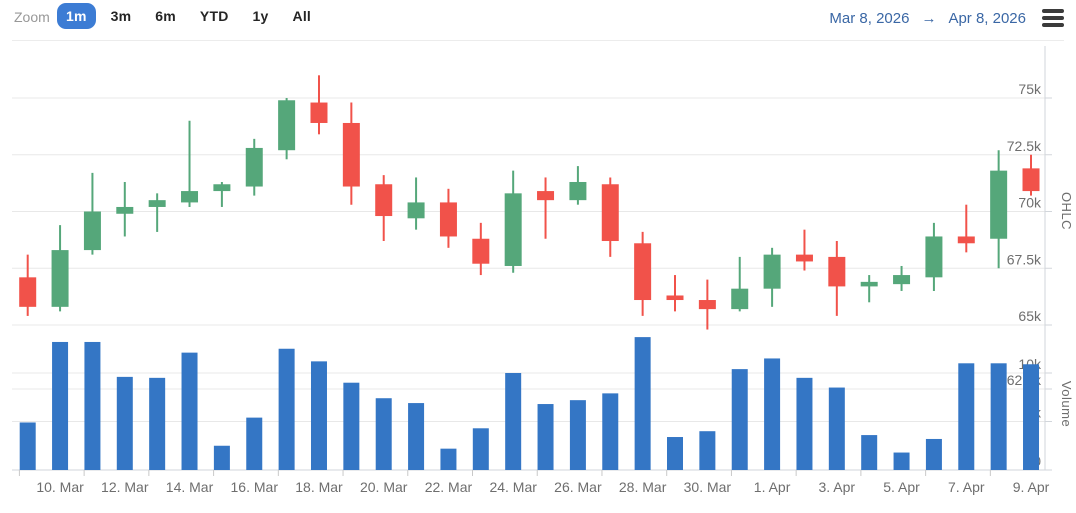 This screenshot has width=1076, height=513. Describe the element at coordinates (121, 16) in the screenshot. I see `range-button-3m: 3m` at that location.